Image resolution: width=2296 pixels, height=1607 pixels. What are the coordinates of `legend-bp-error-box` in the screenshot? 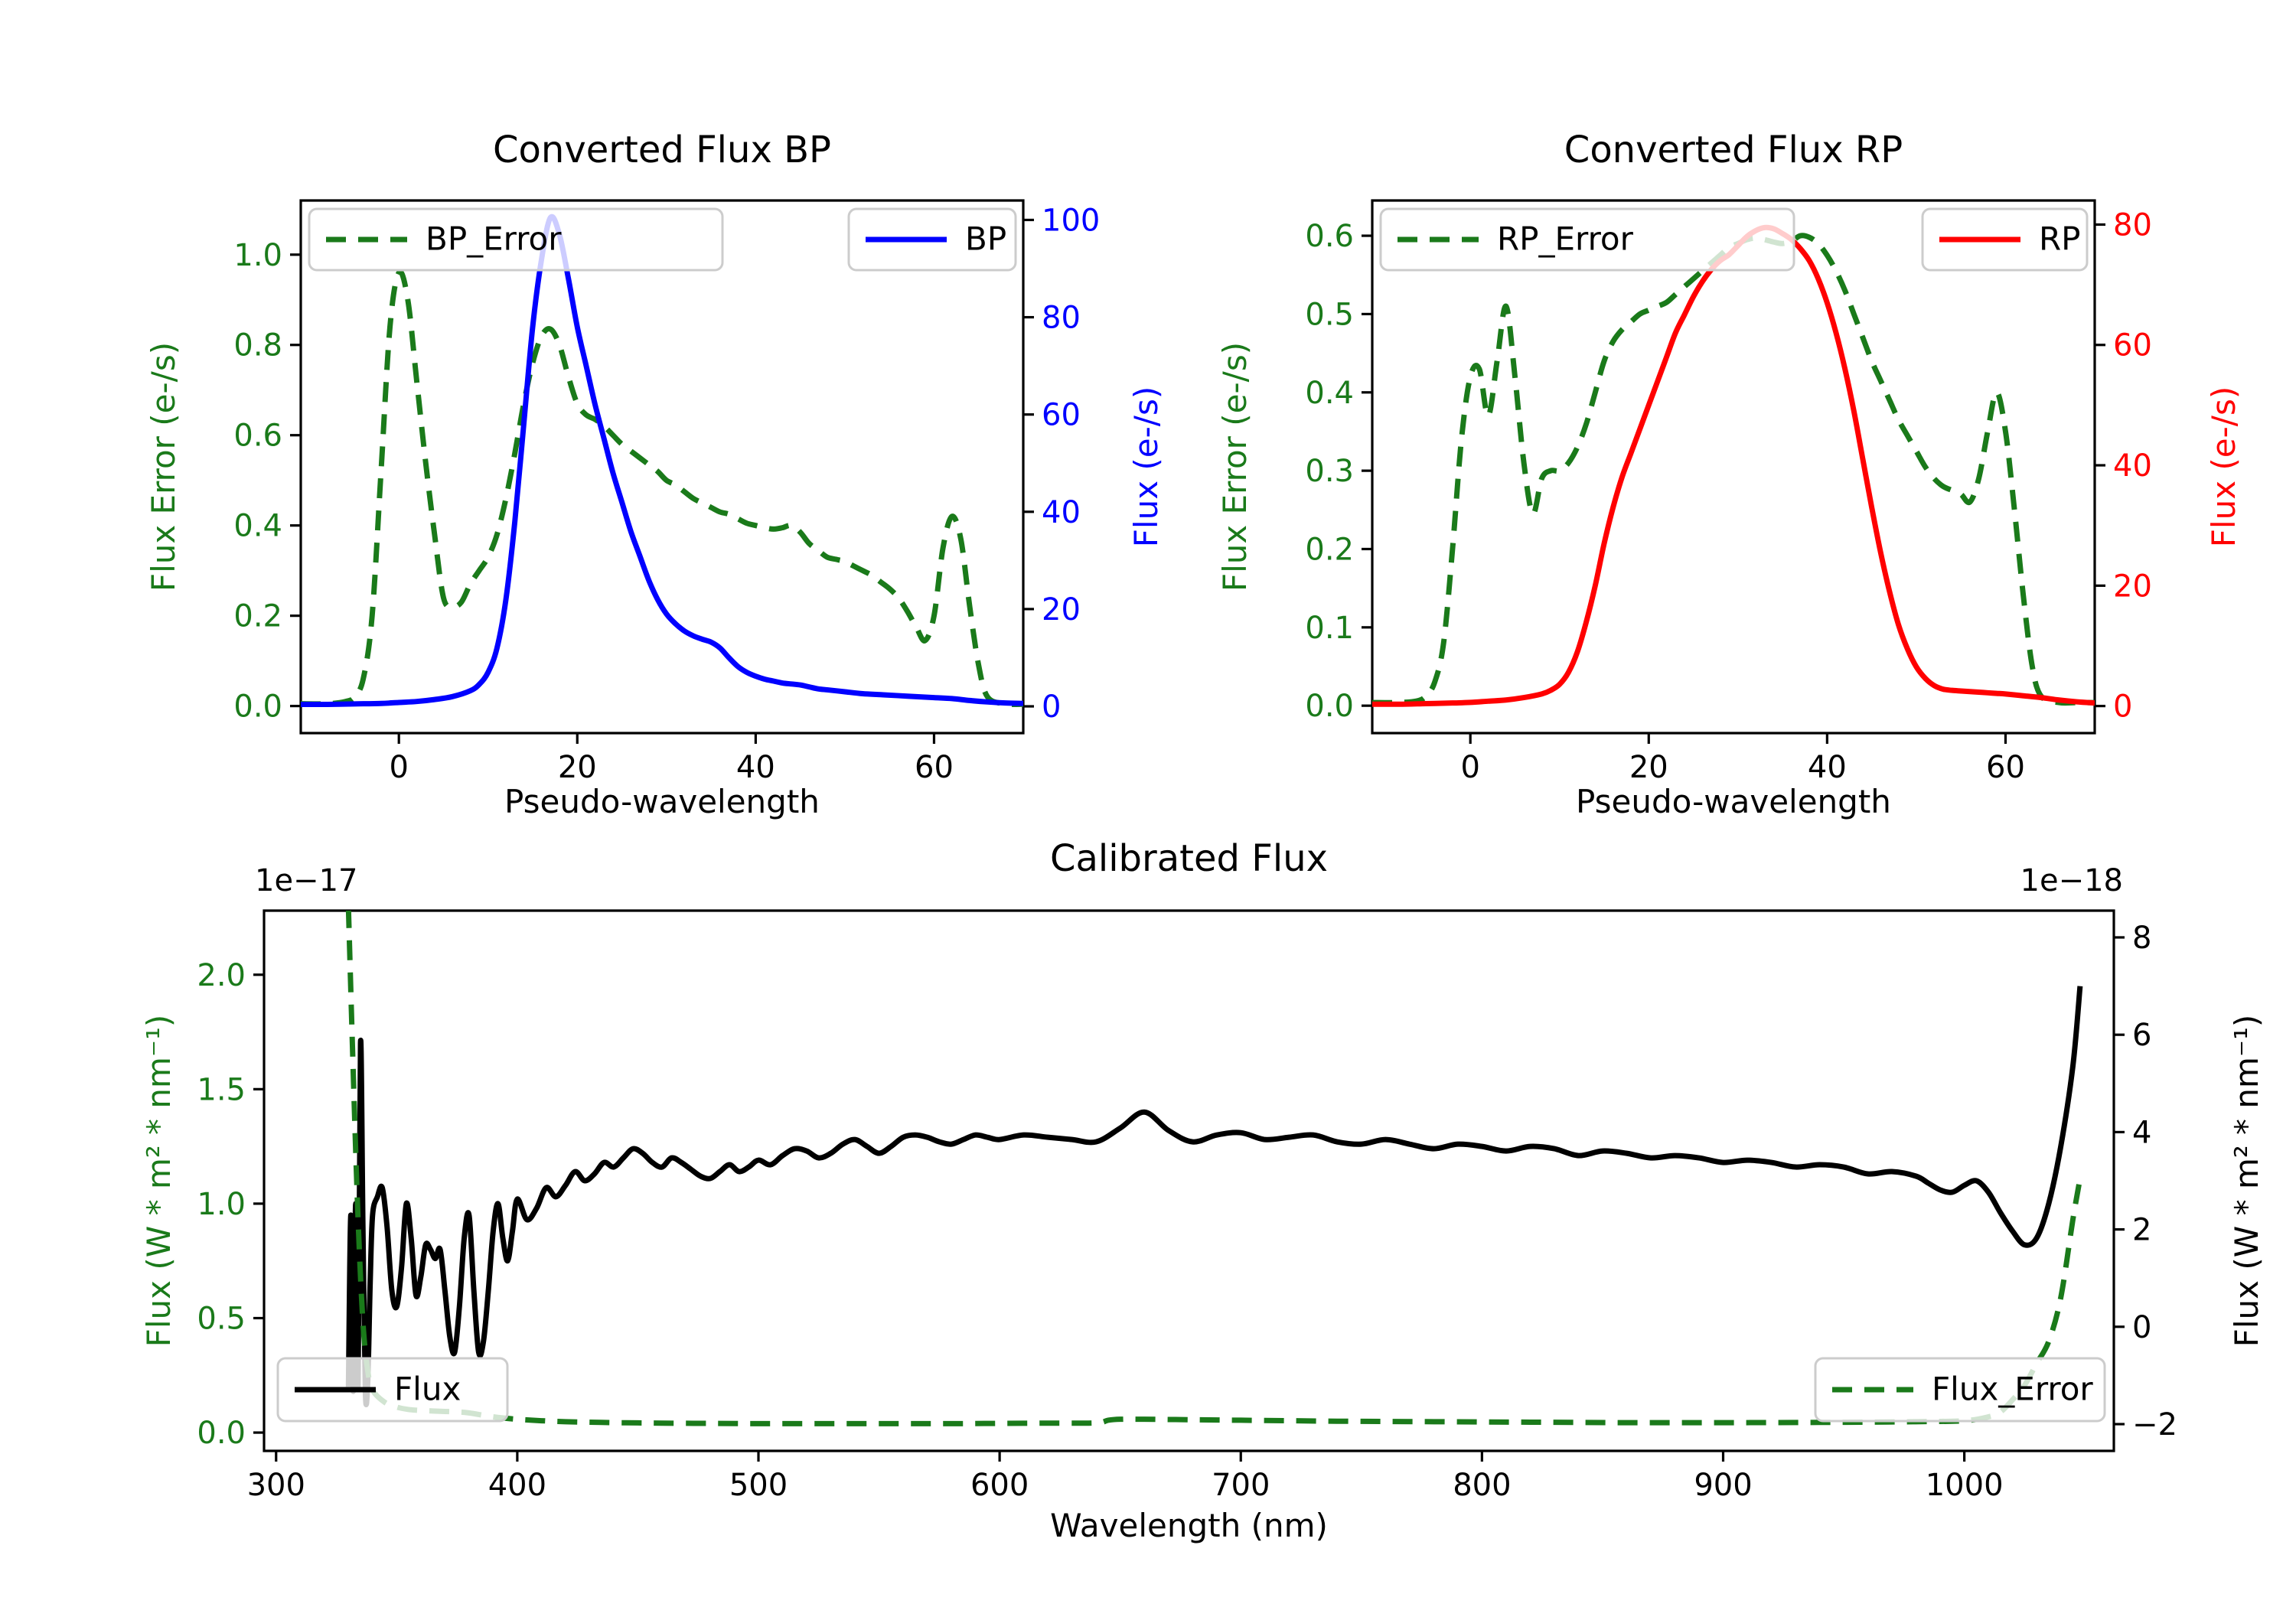 It's located at (516, 239).